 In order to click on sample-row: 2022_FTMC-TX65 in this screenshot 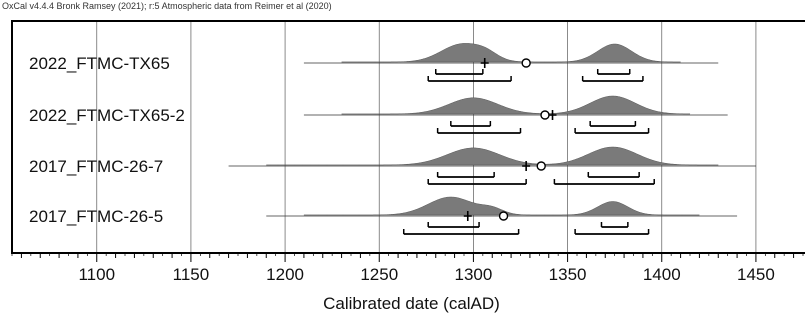, I will do `click(374, 62)`.